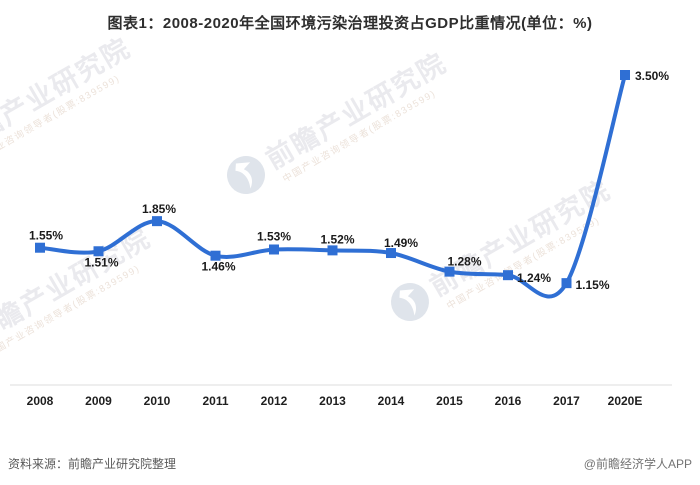 The image size is (700, 485). Describe the element at coordinates (337, 239) in the screenshot. I see `data-point-label: 1.52%` at that location.